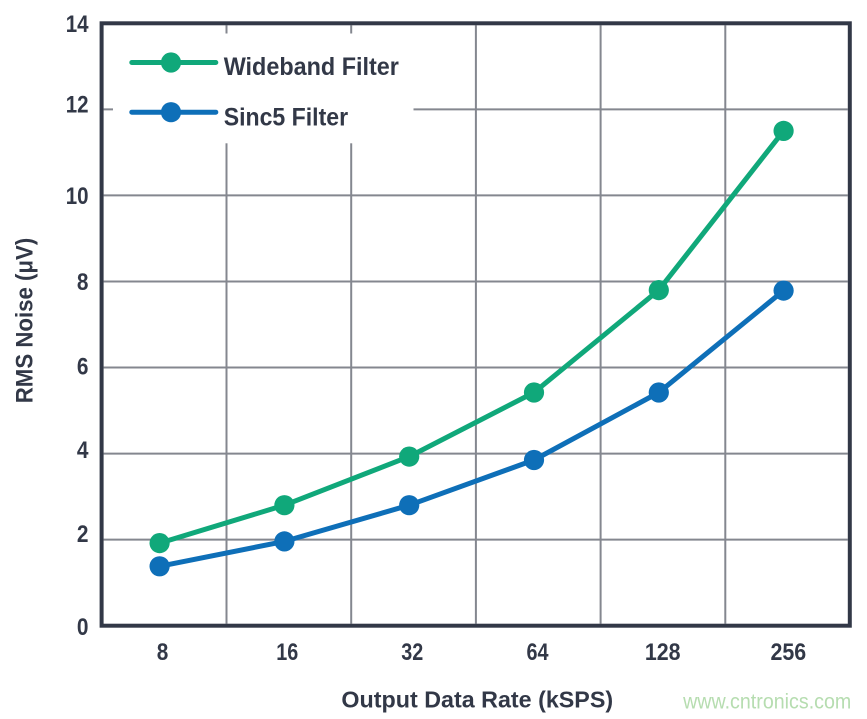 This screenshot has width=867, height=719. I want to click on svg-text: www.cntronics.com, so click(766, 702).